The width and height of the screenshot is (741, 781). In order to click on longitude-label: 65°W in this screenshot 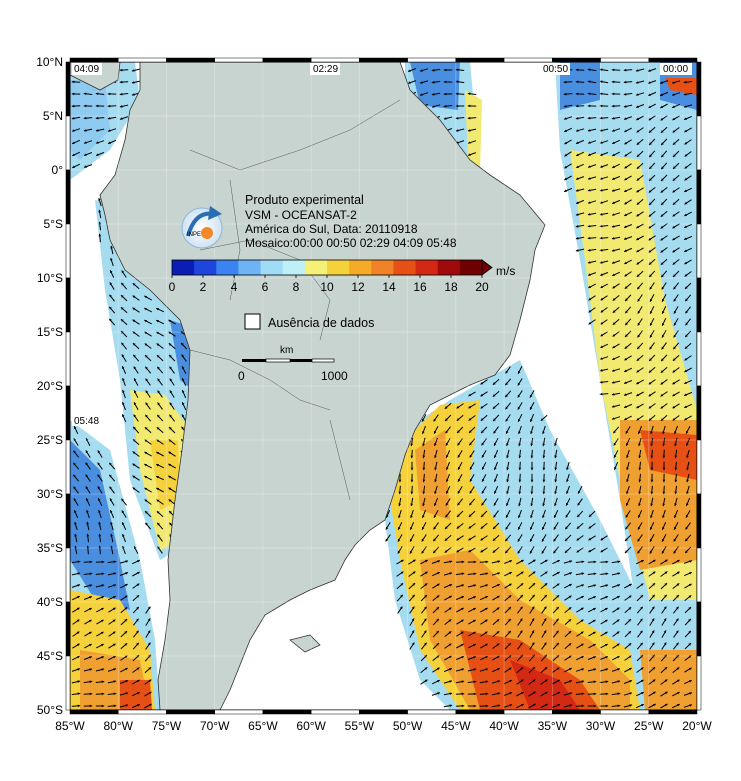, I will do `click(263, 726)`.